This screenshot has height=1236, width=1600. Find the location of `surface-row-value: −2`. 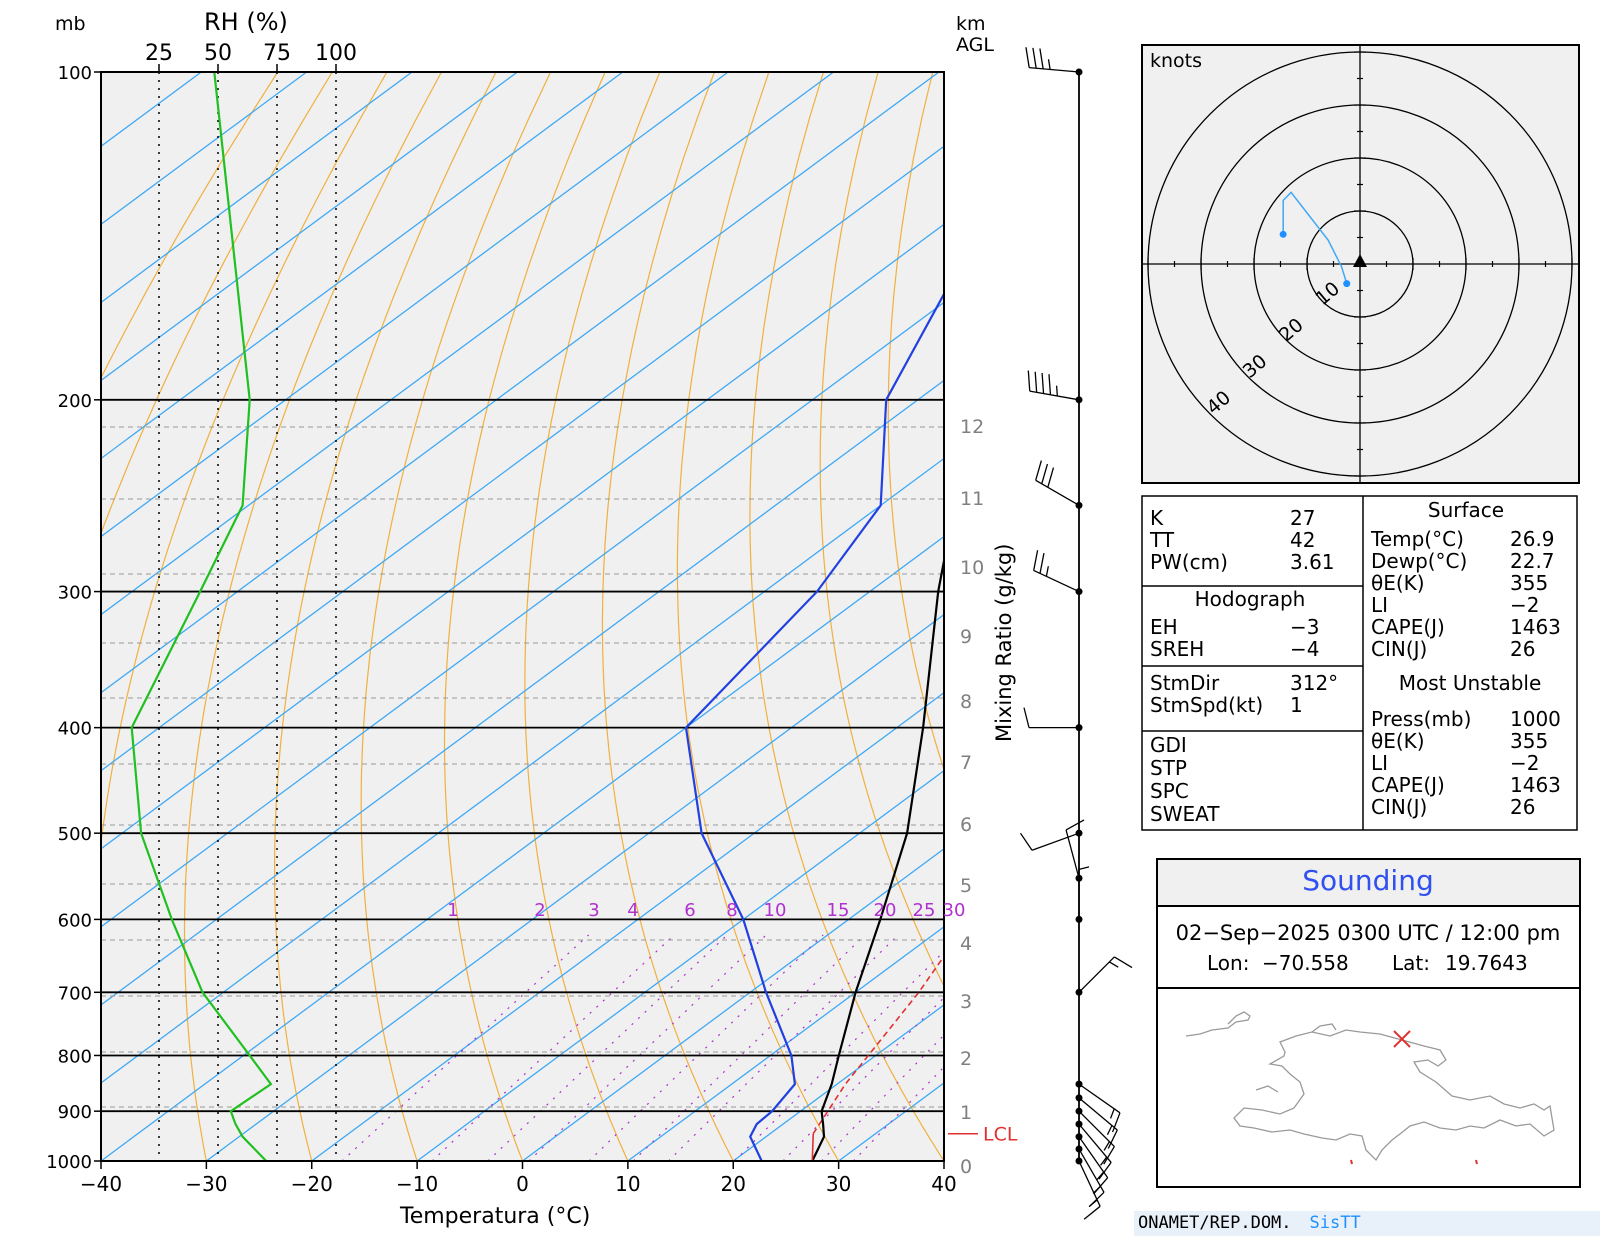

surface-row-value: −2 is located at coordinates (1524, 605).